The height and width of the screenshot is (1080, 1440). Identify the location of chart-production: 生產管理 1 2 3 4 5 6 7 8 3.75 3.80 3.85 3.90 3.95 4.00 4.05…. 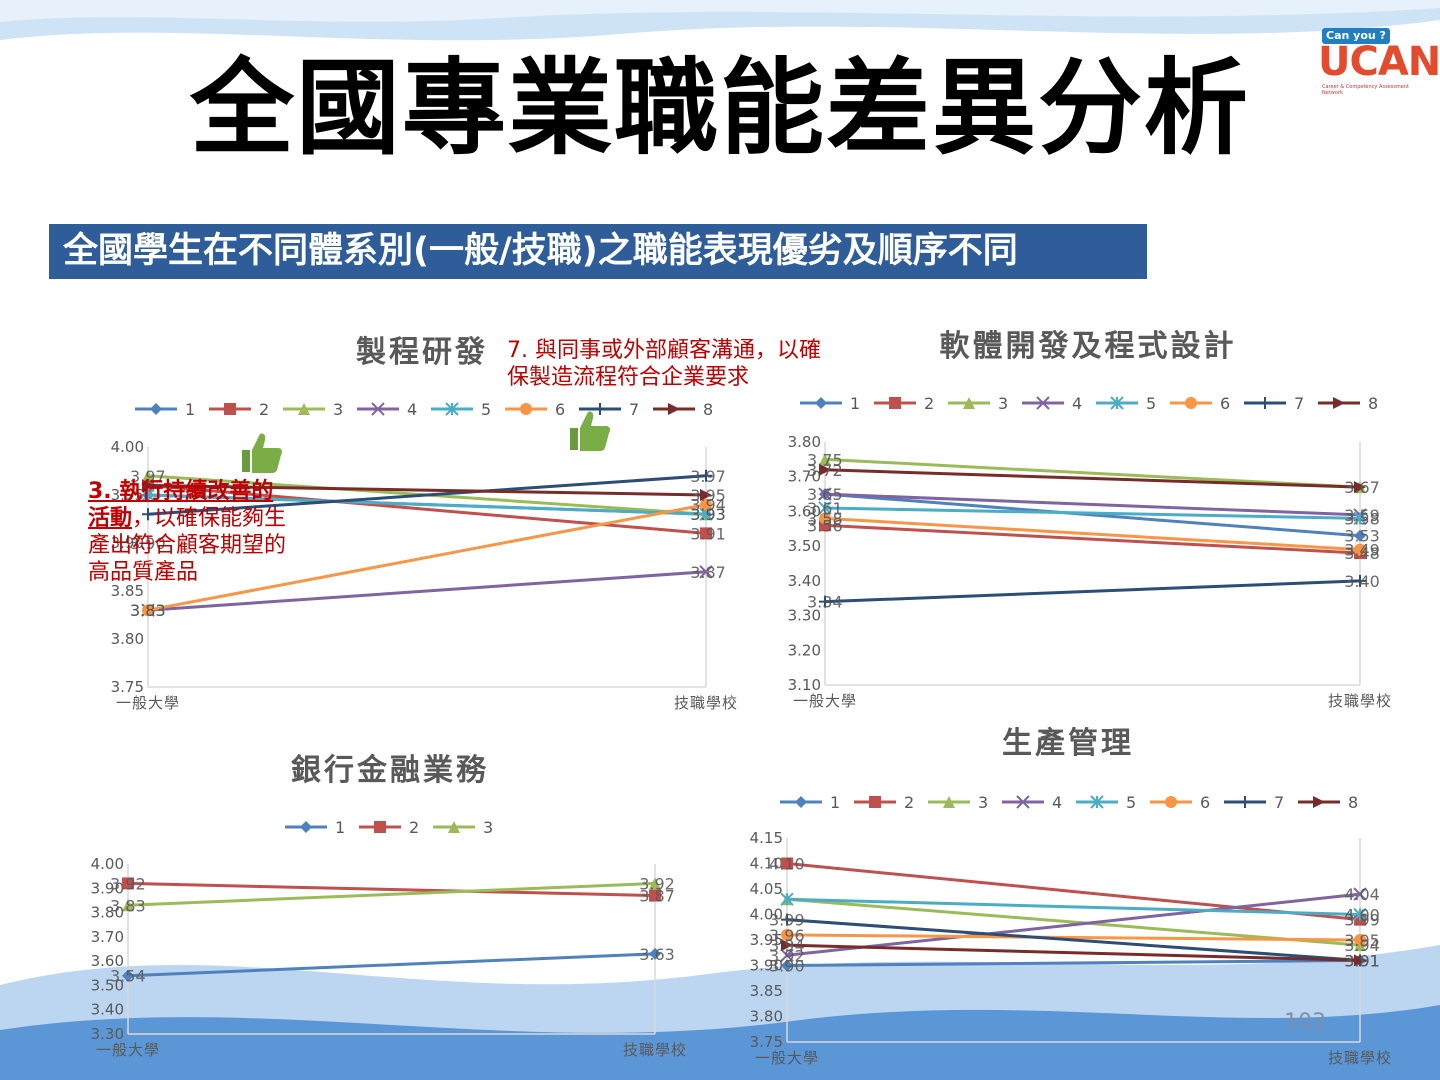
(1071, 896).